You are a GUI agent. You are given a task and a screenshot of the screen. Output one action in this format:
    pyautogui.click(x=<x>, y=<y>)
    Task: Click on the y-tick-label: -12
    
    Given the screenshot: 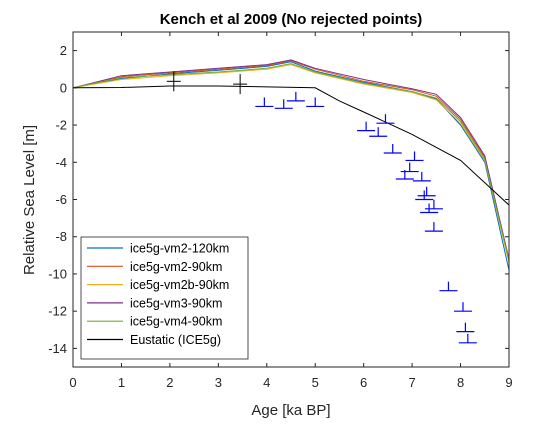 What is the action you would take?
    pyautogui.click(x=57, y=311)
    